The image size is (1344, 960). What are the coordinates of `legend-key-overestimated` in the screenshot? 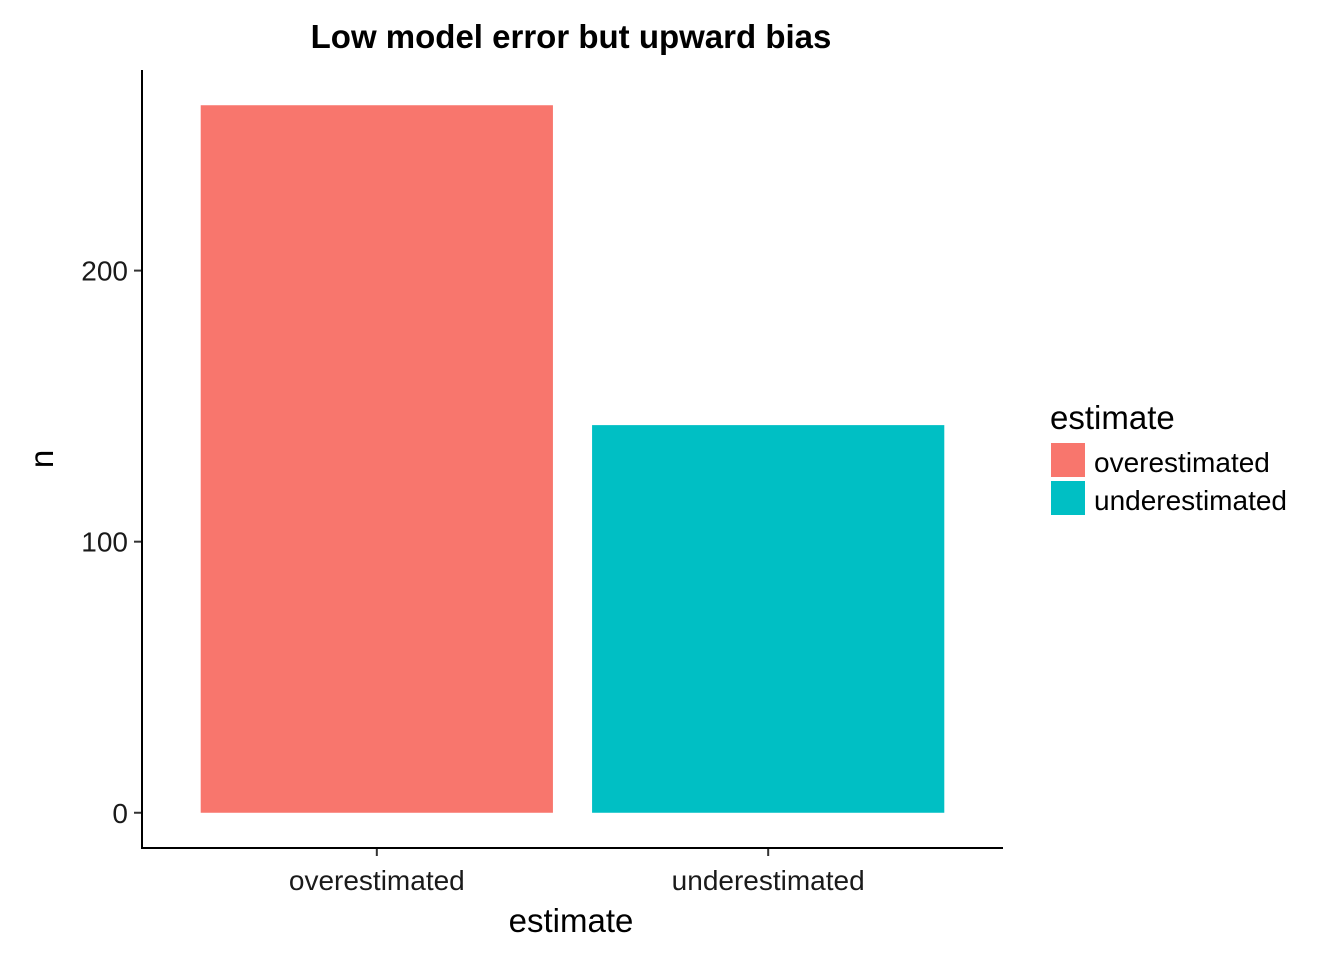 It's located at (1068, 460).